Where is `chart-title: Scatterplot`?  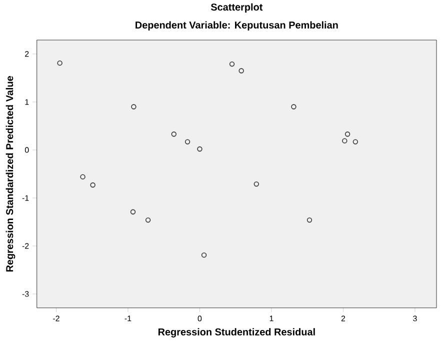 chart-title: Scatterplot is located at coordinates (236, 8).